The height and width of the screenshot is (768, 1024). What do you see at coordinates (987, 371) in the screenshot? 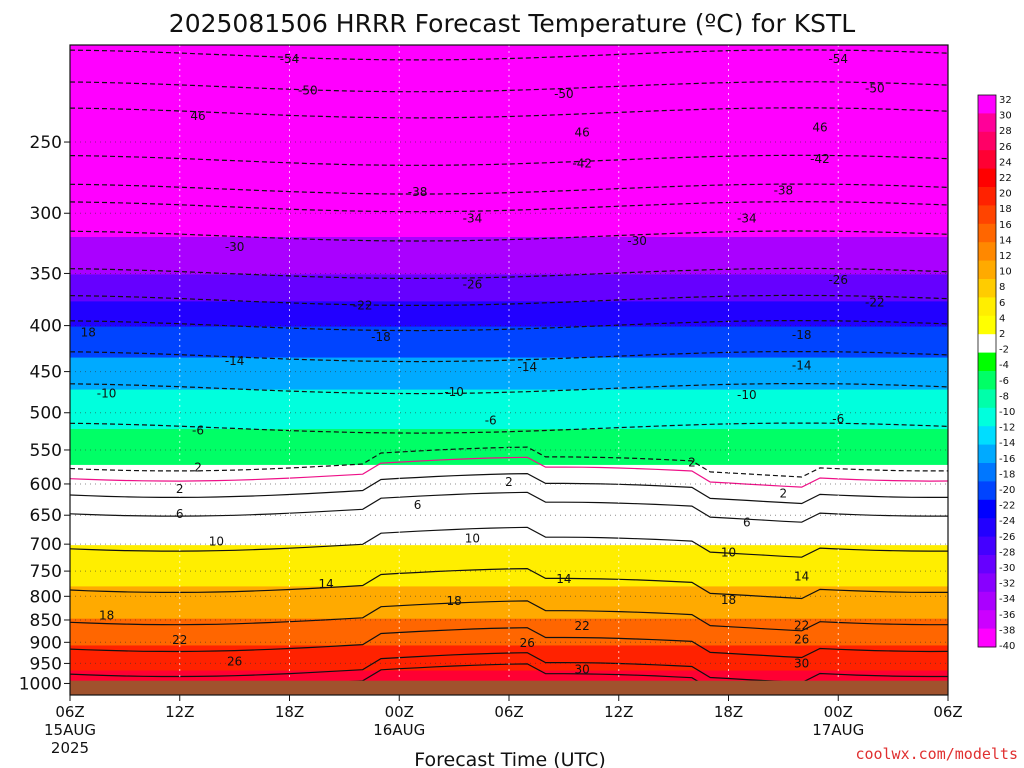
I see `colorbar-frame` at bounding box center [987, 371].